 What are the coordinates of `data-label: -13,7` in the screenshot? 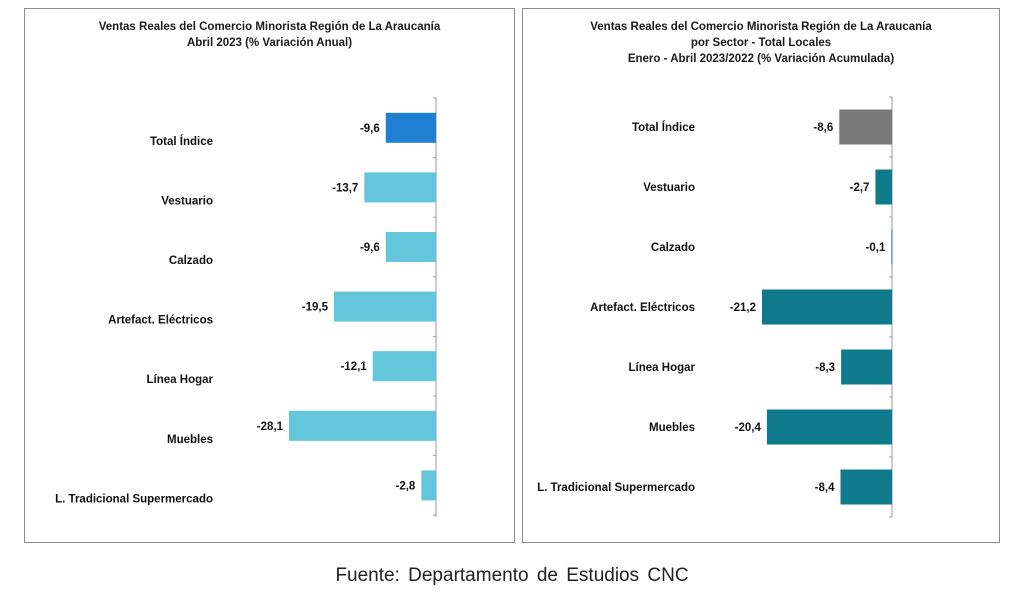 It's located at (345, 188).